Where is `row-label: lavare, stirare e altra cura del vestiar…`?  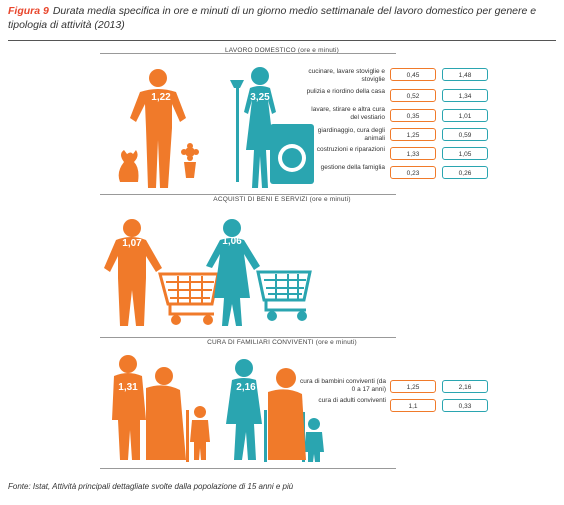 row-label: lavare, stirare e altra cura del vestiar… is located at coordinates (348, 113).